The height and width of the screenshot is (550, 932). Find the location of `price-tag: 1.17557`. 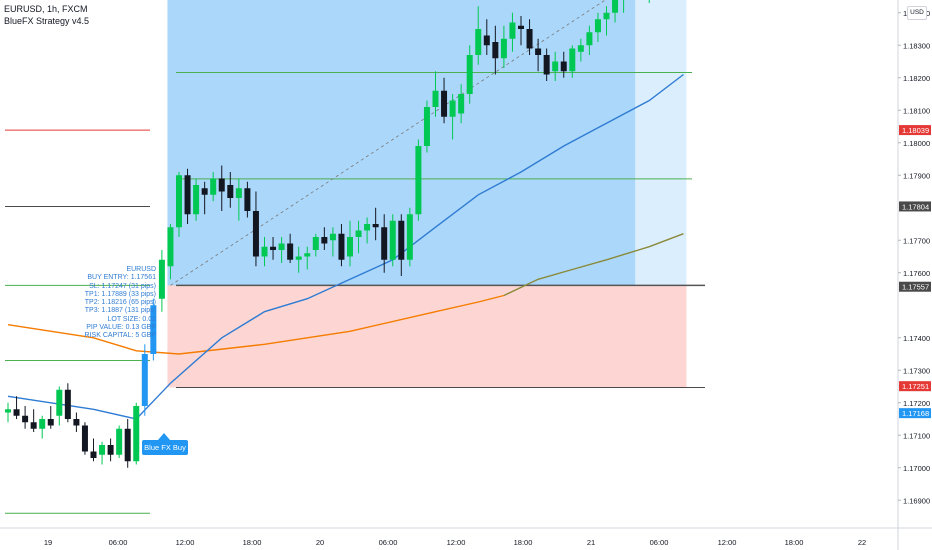

price-tag: 1.17557 is located at coordinates (915, 286).